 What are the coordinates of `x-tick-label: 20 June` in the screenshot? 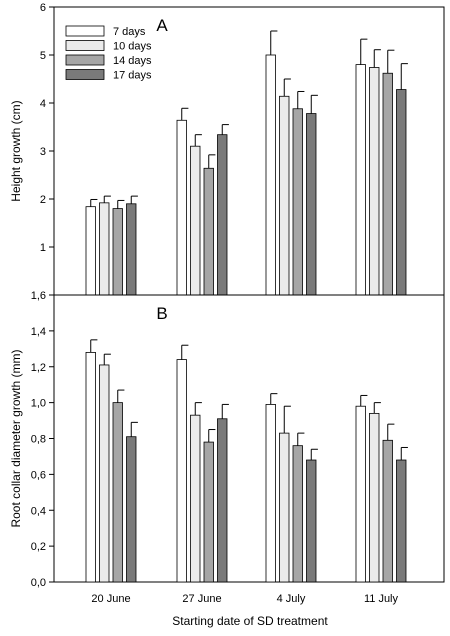 It's located at (110, 599).